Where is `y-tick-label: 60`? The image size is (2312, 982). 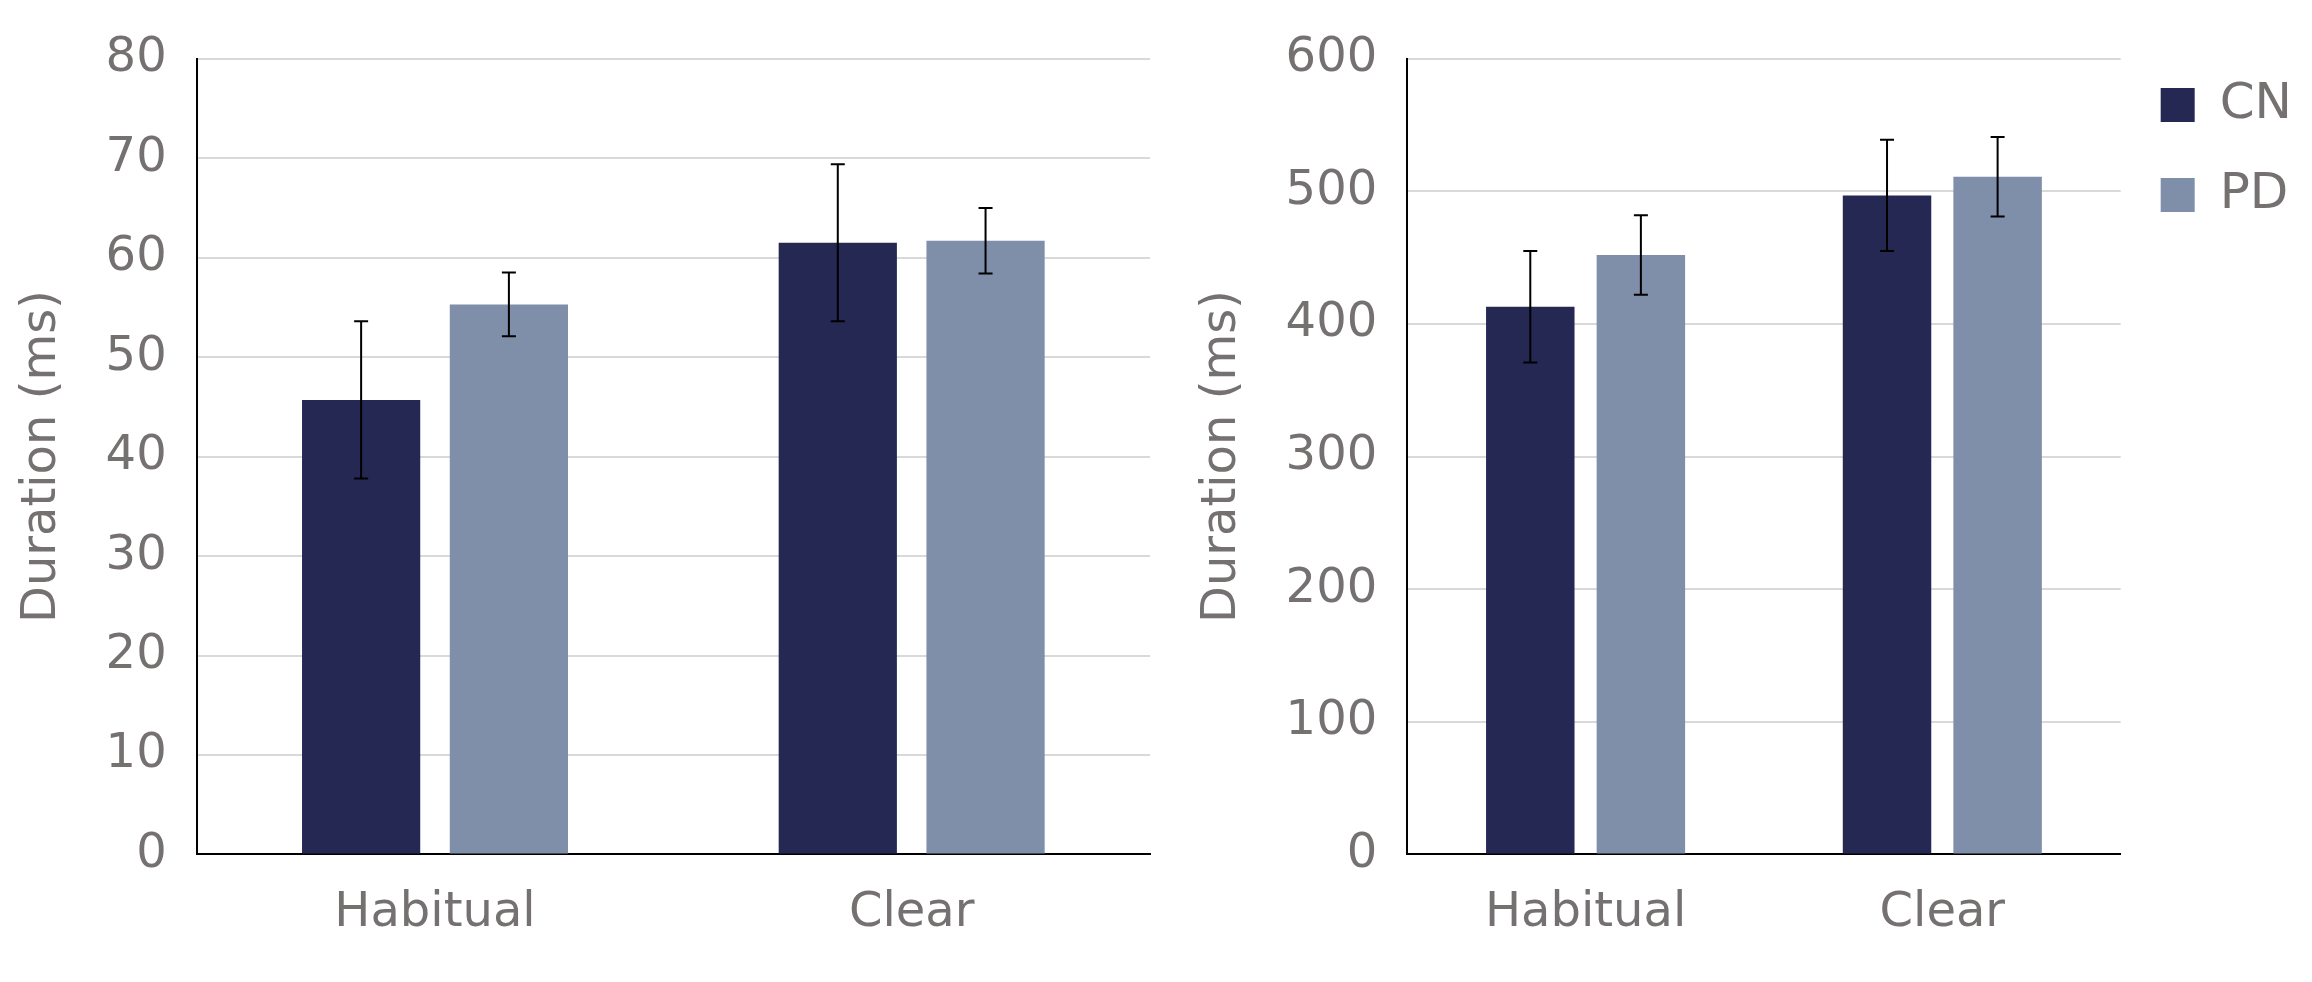
y-tick-label: 60 is located at coordinates (136, 253).